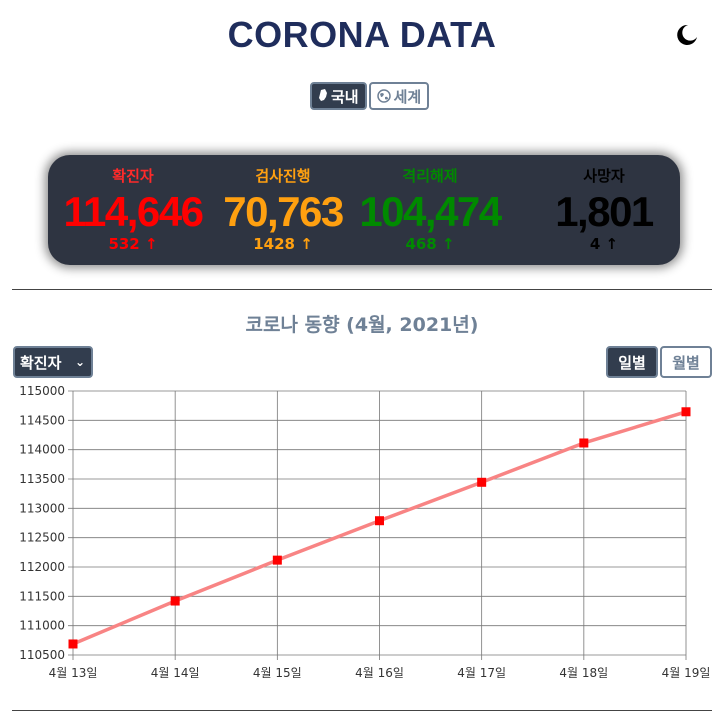 The width and height of the screenshot is (724, 720). Describe the element at coordinates (632, 362) in the screenshot. I see `daily-button: 일별` at that location.